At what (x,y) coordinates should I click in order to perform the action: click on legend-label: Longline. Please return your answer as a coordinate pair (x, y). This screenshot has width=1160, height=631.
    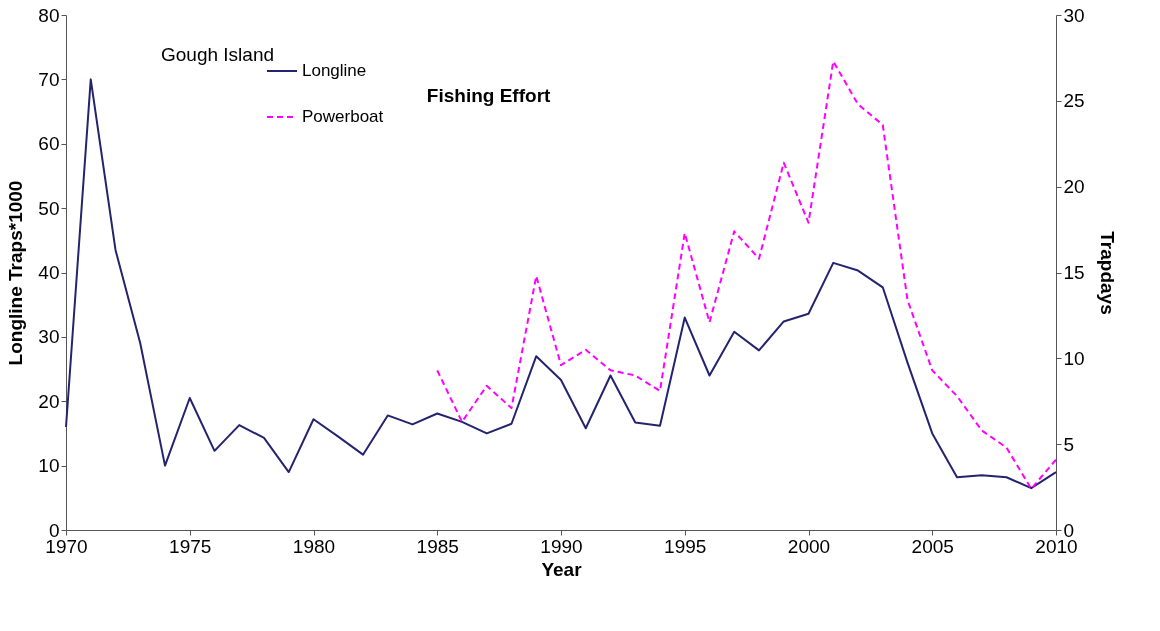
    Looking at the image, I should click on (334, 70).